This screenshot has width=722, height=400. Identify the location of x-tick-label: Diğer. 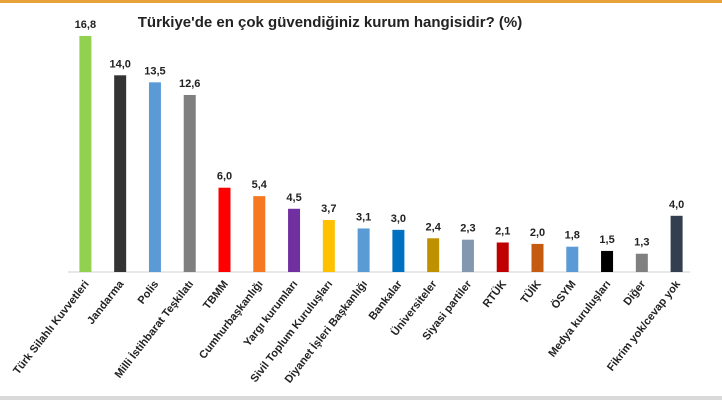
(634, 293).